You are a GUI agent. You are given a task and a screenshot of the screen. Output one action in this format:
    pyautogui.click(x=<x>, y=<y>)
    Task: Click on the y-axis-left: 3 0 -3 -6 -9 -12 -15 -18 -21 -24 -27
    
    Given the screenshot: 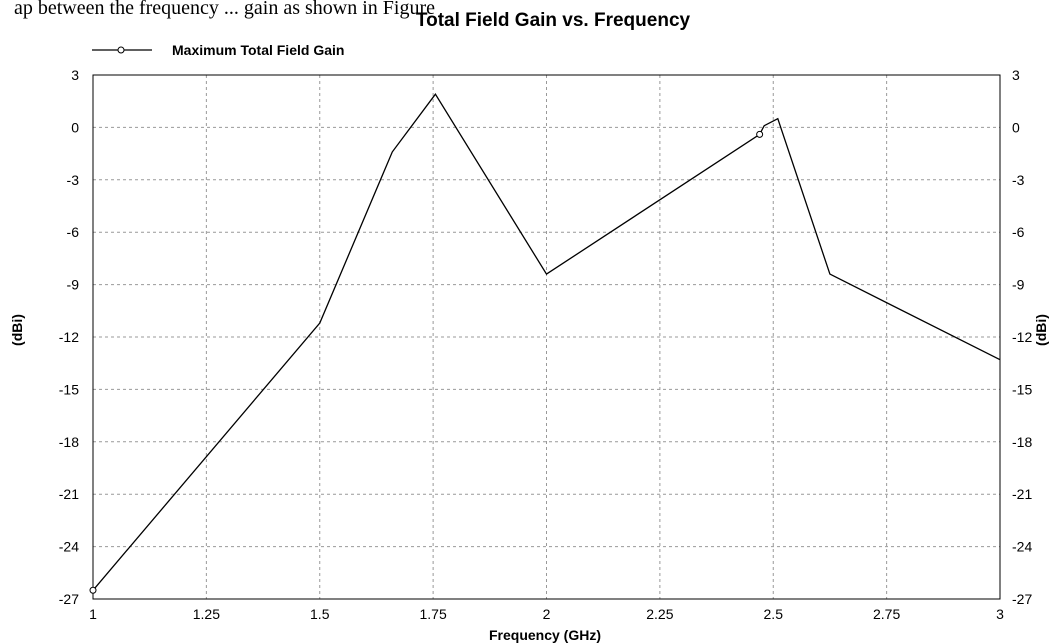 What is the action you would take?
    pyautogui.click(x=69, y=337)
    